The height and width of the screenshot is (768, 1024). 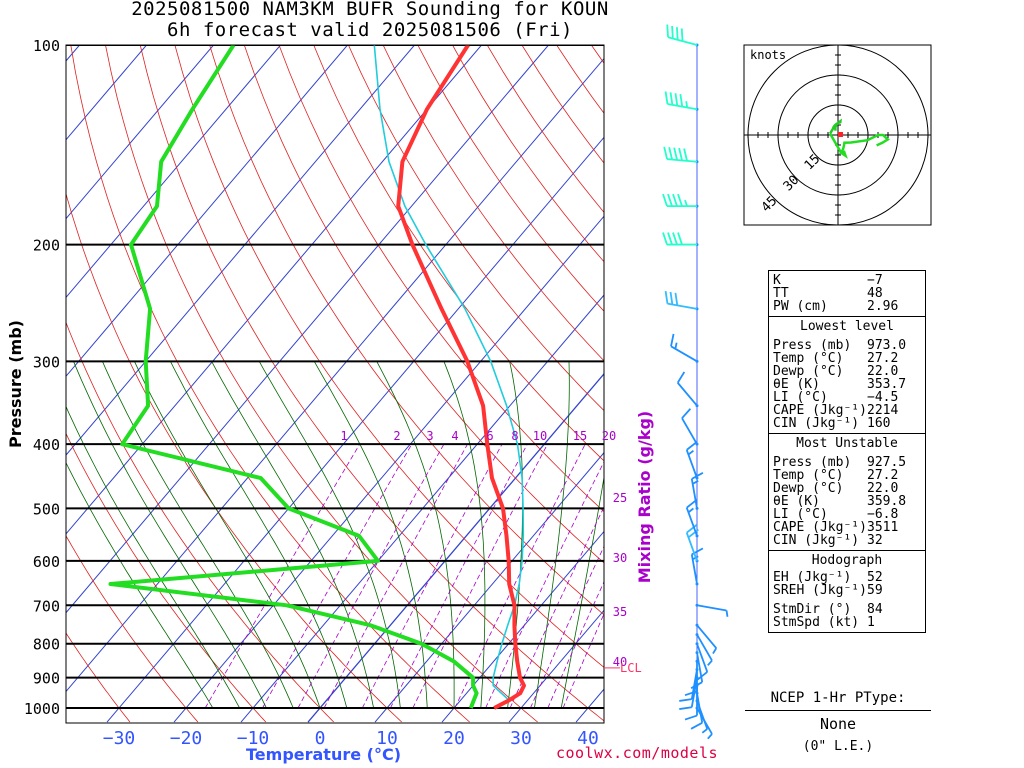 I want to click on pressure-tick-label: 500, so click(x=46, y=509).